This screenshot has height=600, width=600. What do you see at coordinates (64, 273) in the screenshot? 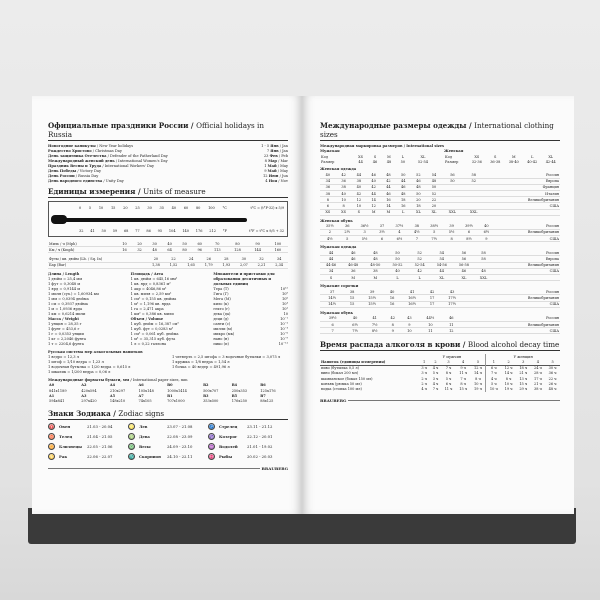
I see `length-title: Длина / Length` at bounding box center [64, 273].